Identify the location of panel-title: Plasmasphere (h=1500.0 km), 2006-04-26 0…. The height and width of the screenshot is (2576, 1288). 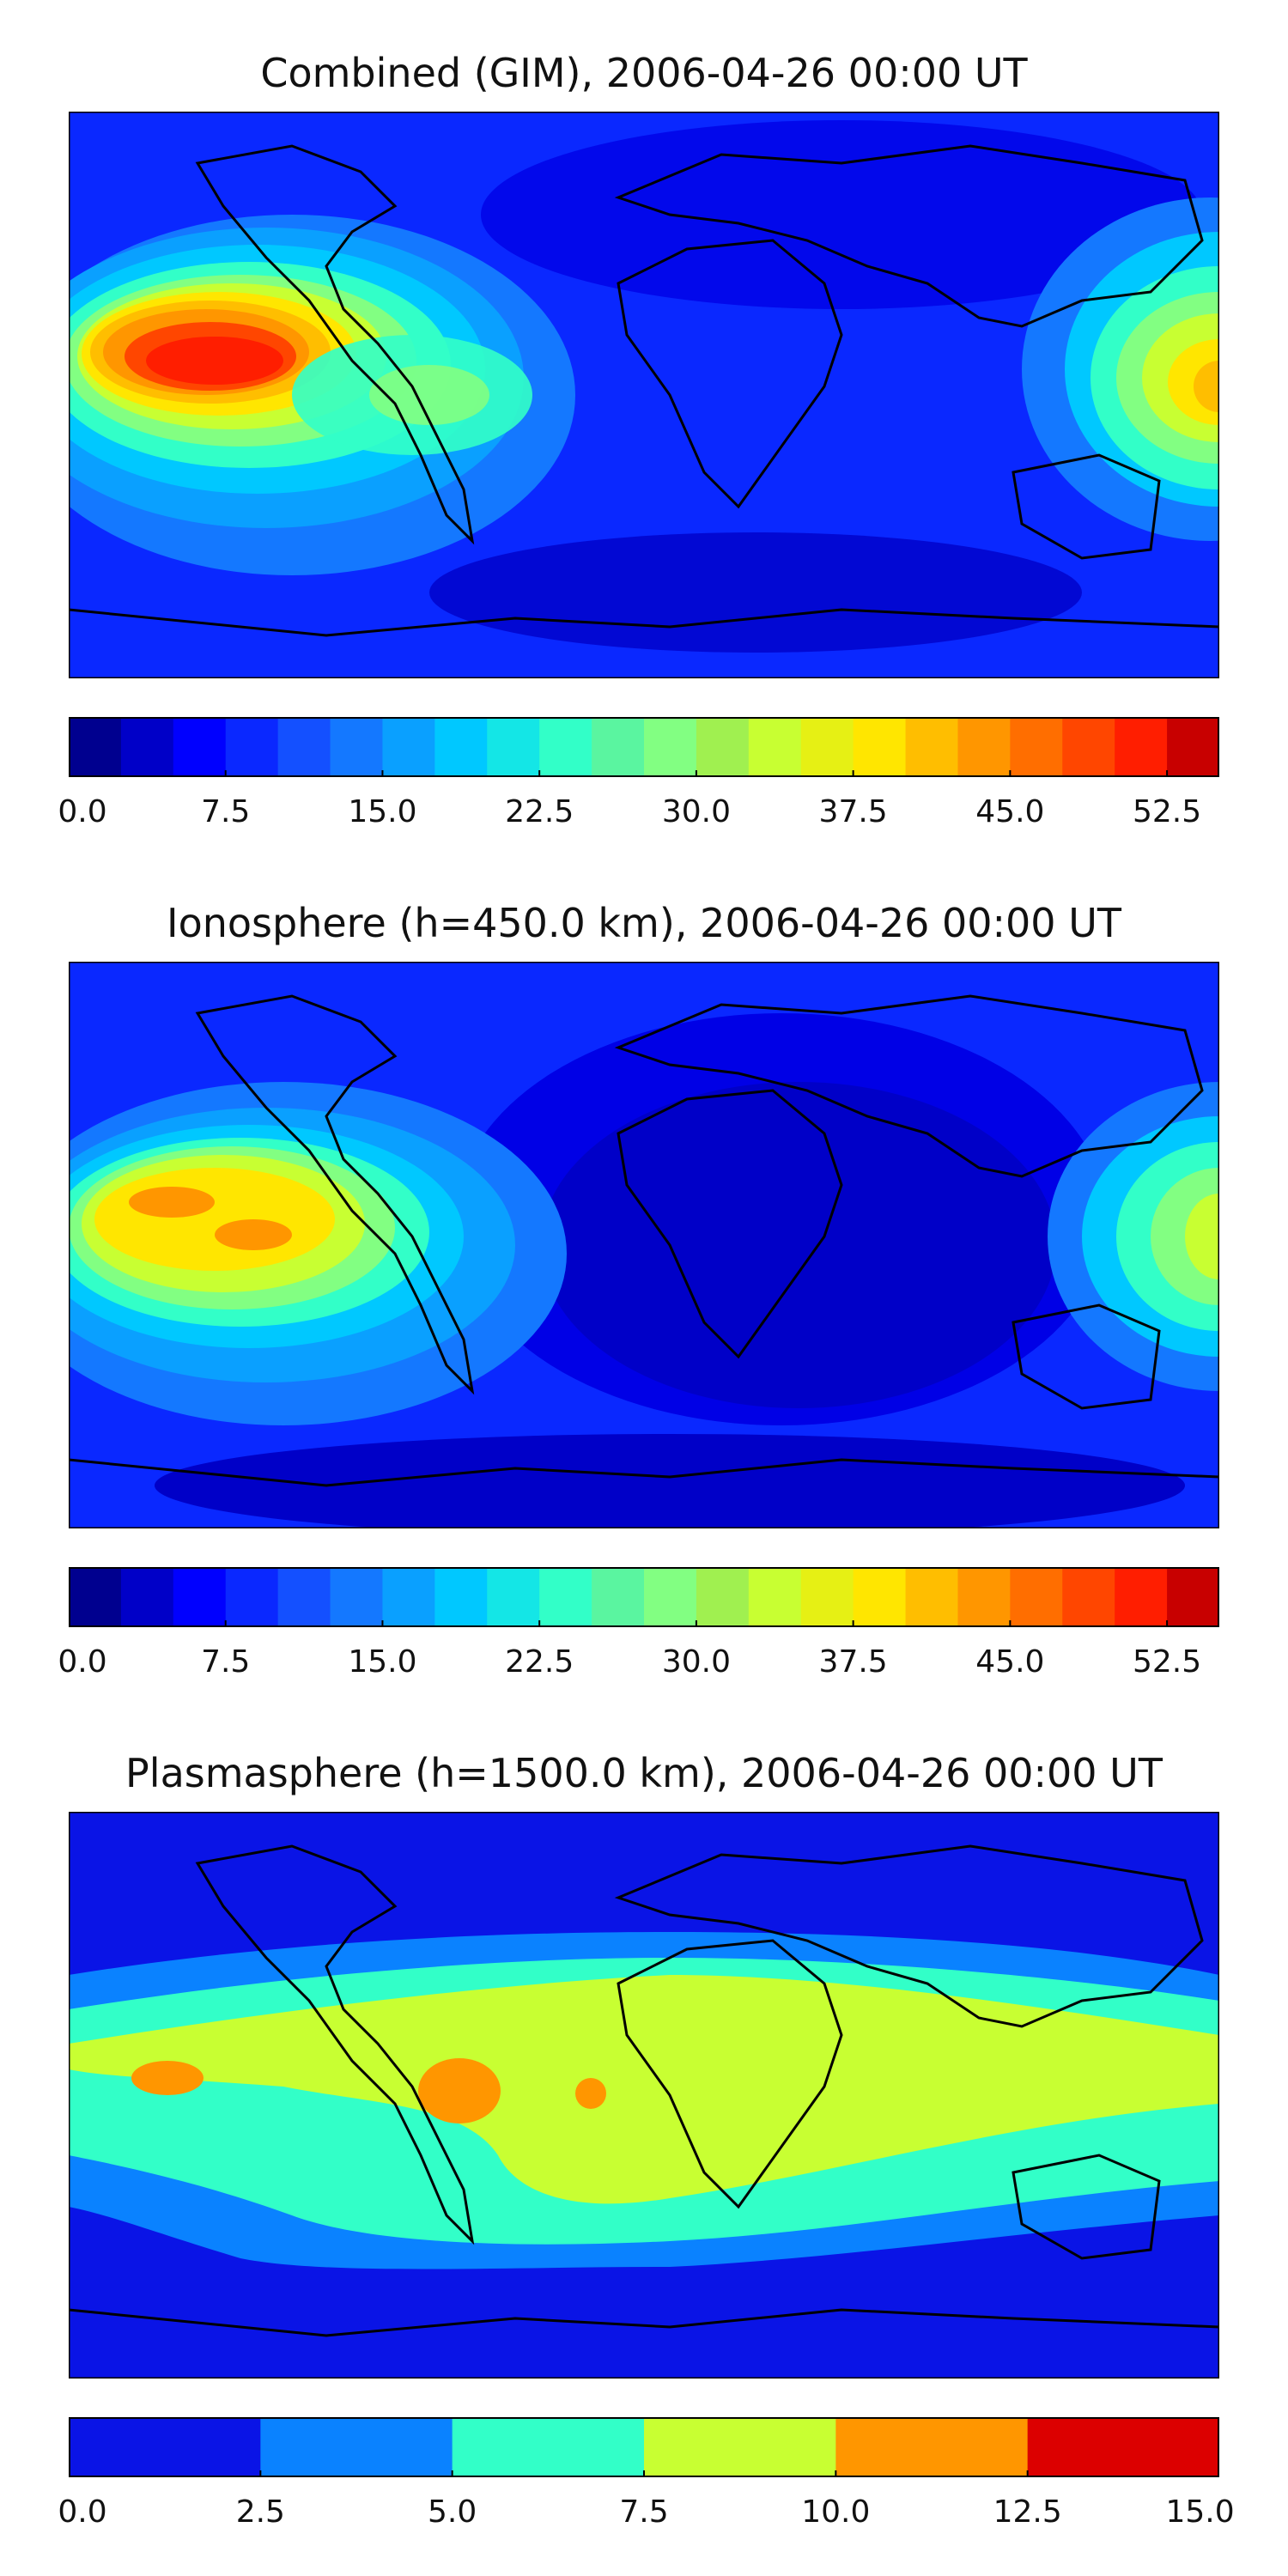
(644, 1773).